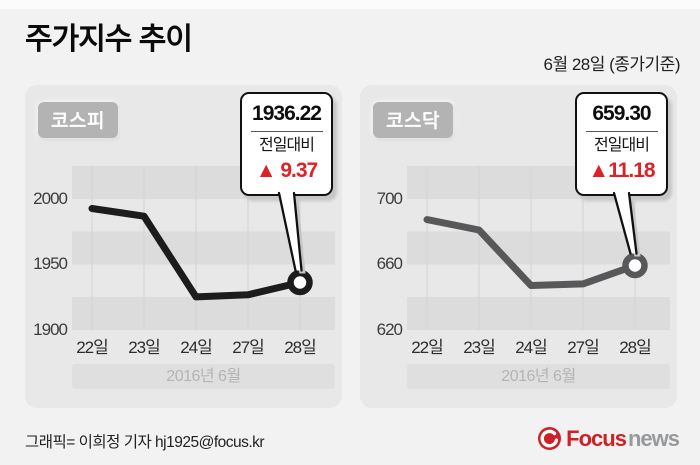  Describe the element at coordinates (50, 329) in the screenshot. I see `y-tick-label: 1900` at that location.